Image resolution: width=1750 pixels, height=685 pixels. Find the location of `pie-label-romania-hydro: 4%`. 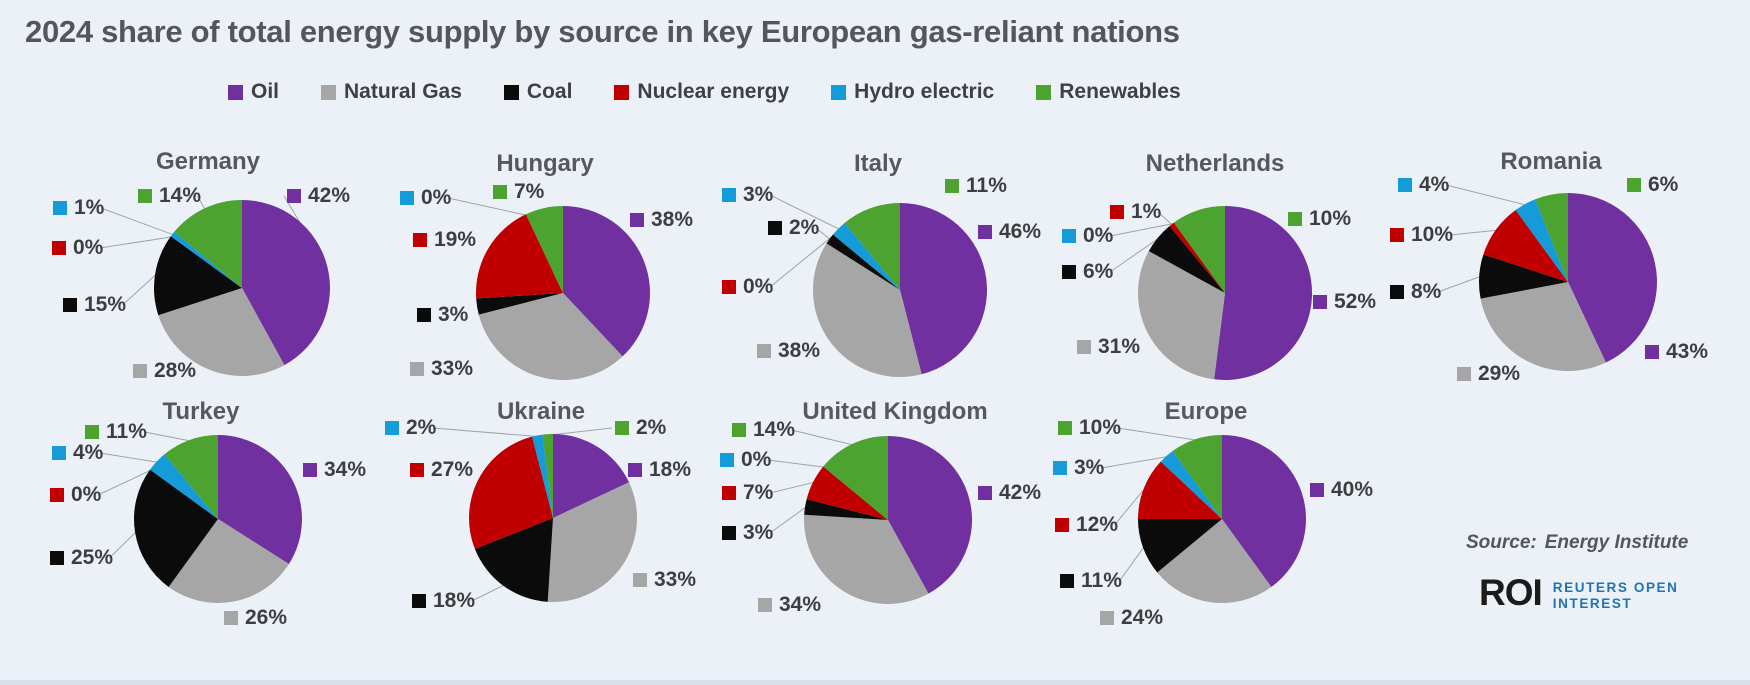

pie-label-romania-hydro: 4% is located at coordinates (1423, 185).